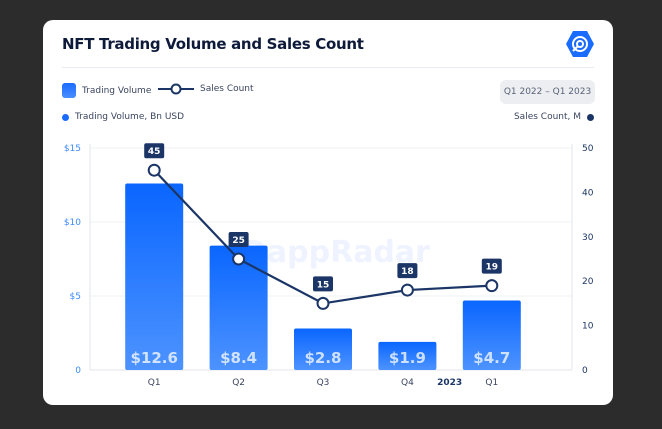 The width and height of the screenshot is (662, 429). Describe the element at coordinates (585, 371) in the screenshot. I see `right-tick-label: 0` at that location.